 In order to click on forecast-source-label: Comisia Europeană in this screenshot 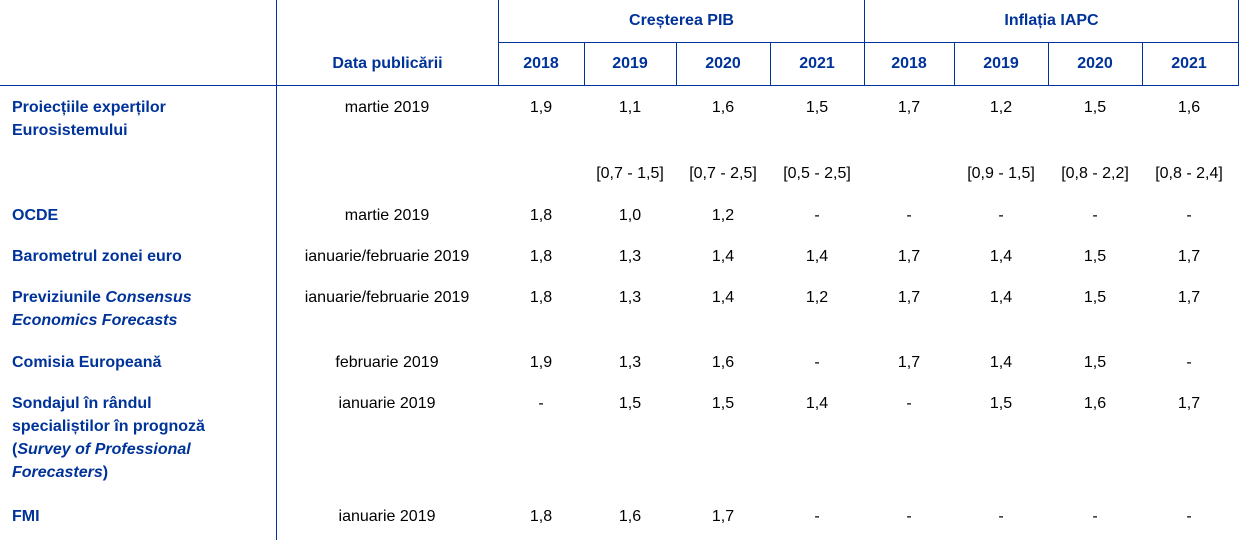, I will do `click(87, 362)`.